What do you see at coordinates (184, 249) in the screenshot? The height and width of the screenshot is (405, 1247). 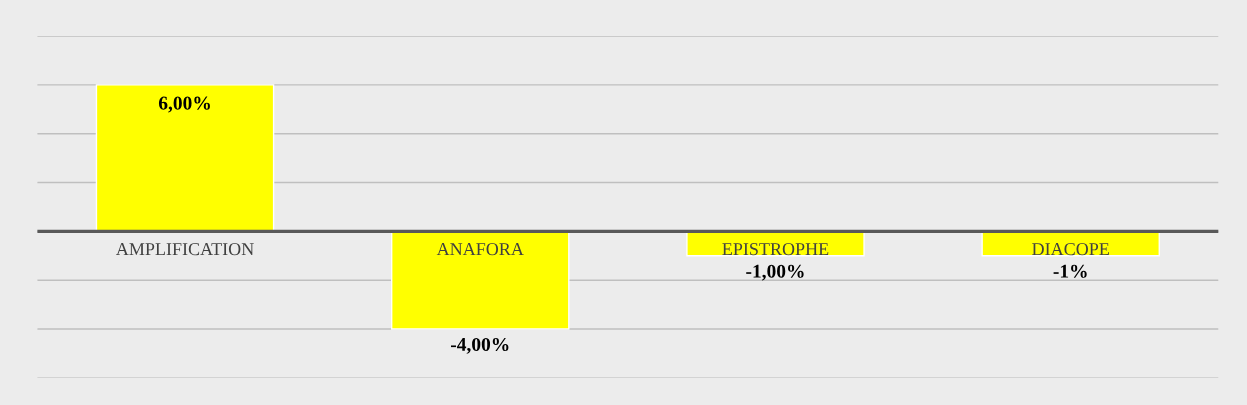 I see `x-tick-label: AMPLIFICATION` at bounding box center [184, 249].